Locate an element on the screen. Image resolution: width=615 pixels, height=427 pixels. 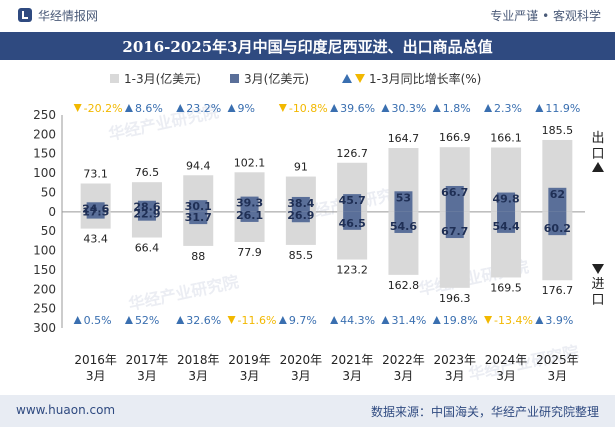
chart-title: 2016-2025年3月中国与印度尼西亚进、出口商品总值 is located at coordinates (307, 47).